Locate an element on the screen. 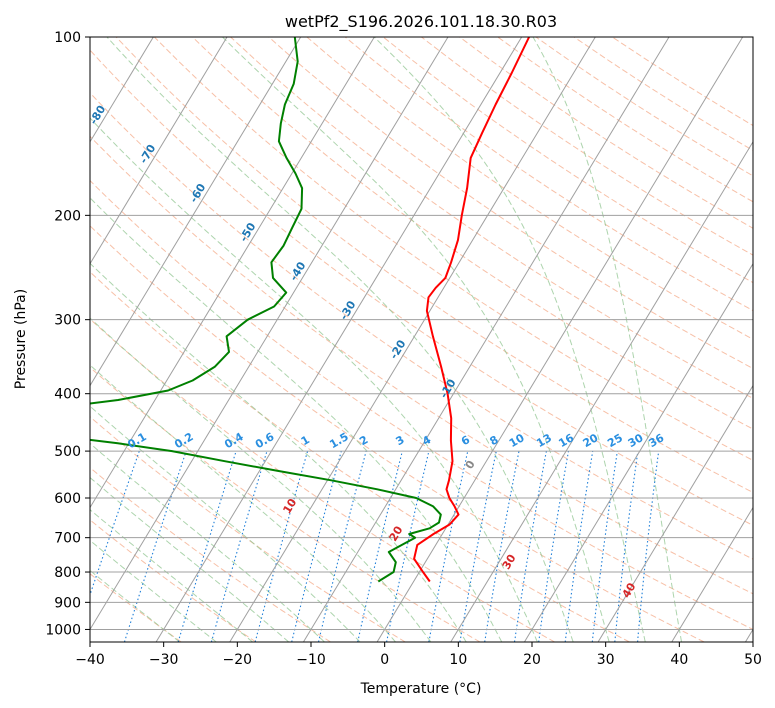 This screenshot has width=775, height=708. dry-adiabat-label: 10 is located at coordinates (289, 506).